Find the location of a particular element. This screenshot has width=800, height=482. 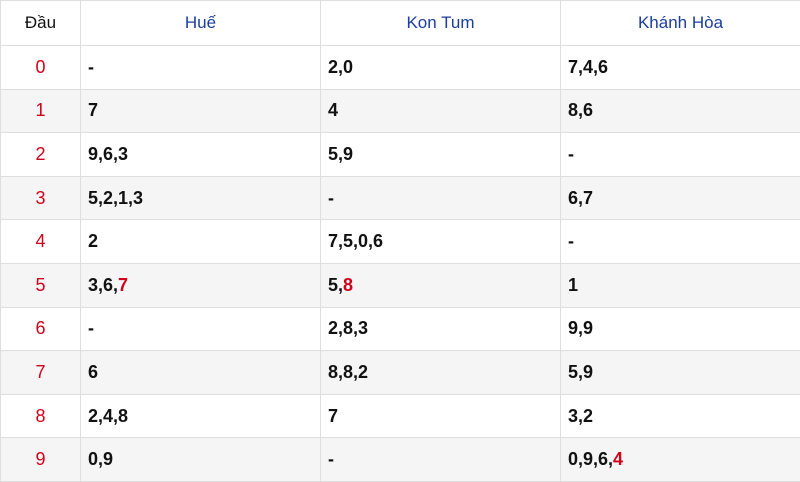

table-row: 7 6 8,8,2 5,9 is located at coordinates (400, 372).